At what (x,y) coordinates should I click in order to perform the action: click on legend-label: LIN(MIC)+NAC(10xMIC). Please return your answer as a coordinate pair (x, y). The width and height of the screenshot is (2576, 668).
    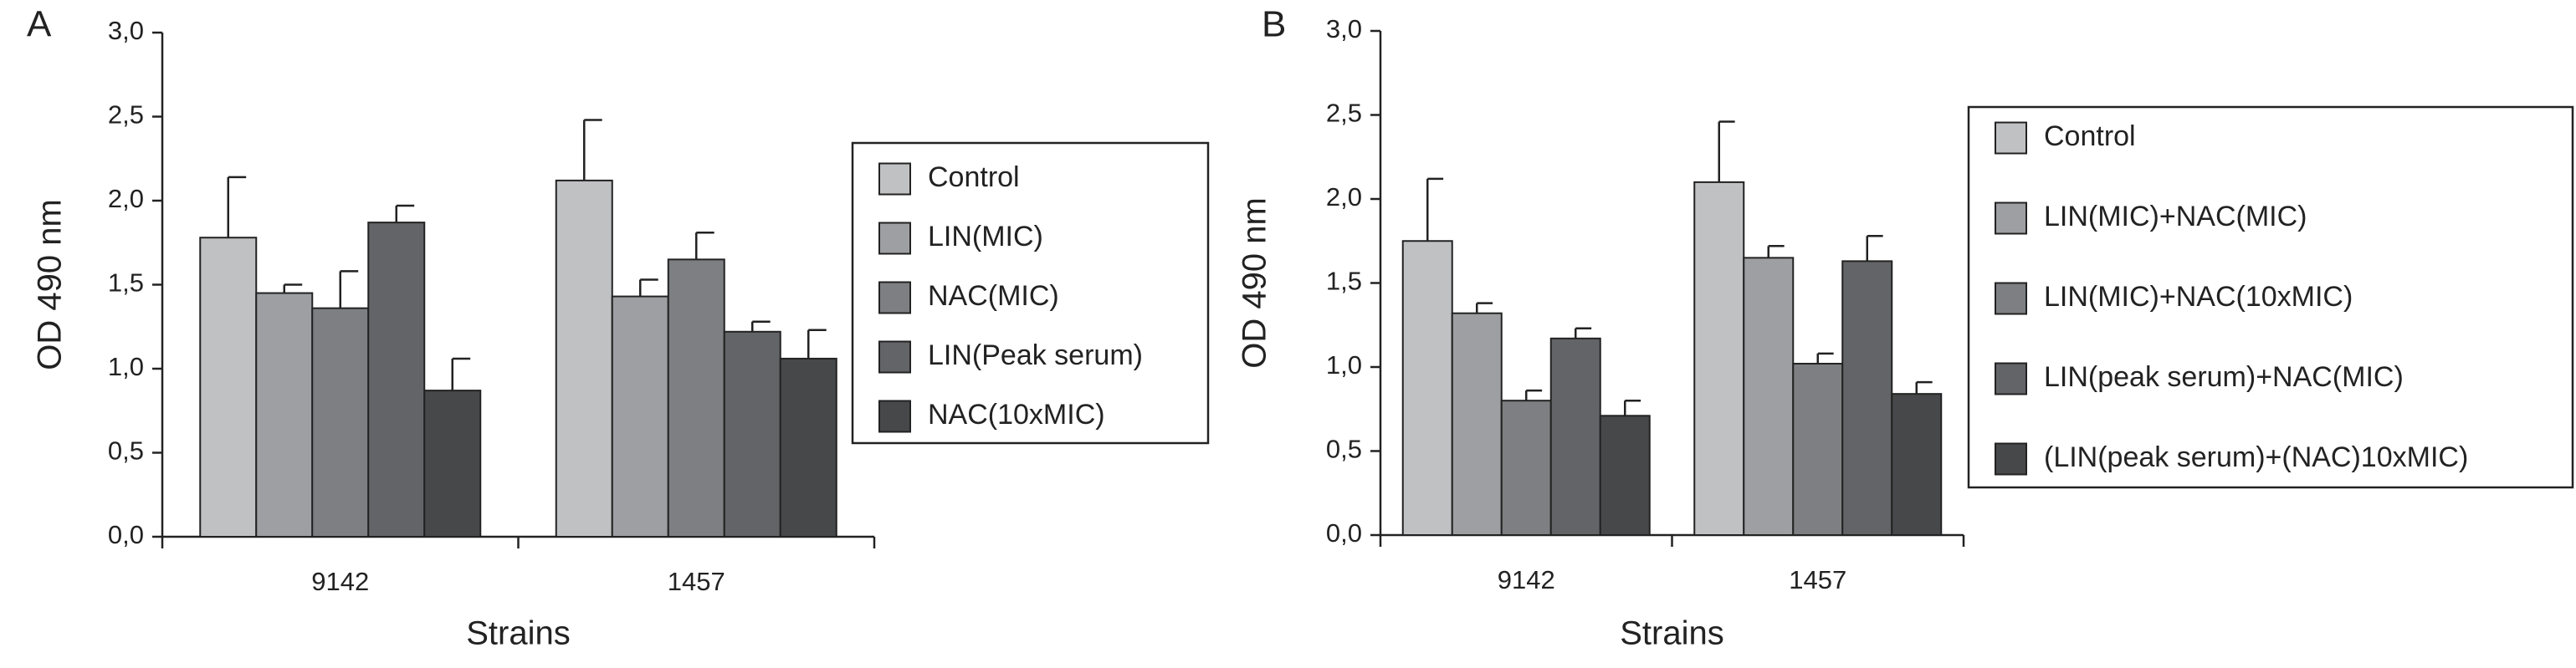
    Looking at the image, I should click on (2198, 297).